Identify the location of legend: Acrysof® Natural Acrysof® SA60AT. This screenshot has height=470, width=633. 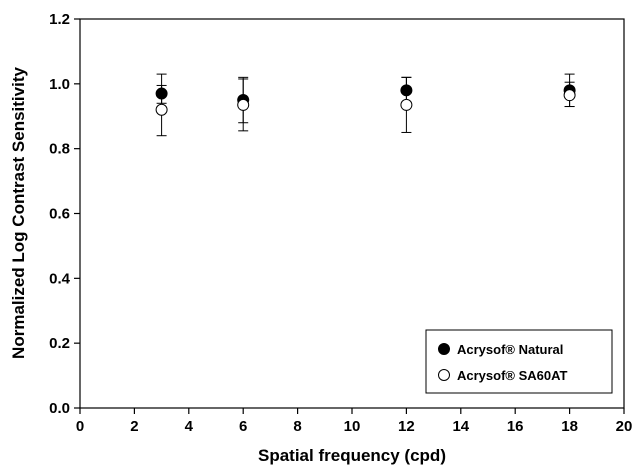
(519, 361).